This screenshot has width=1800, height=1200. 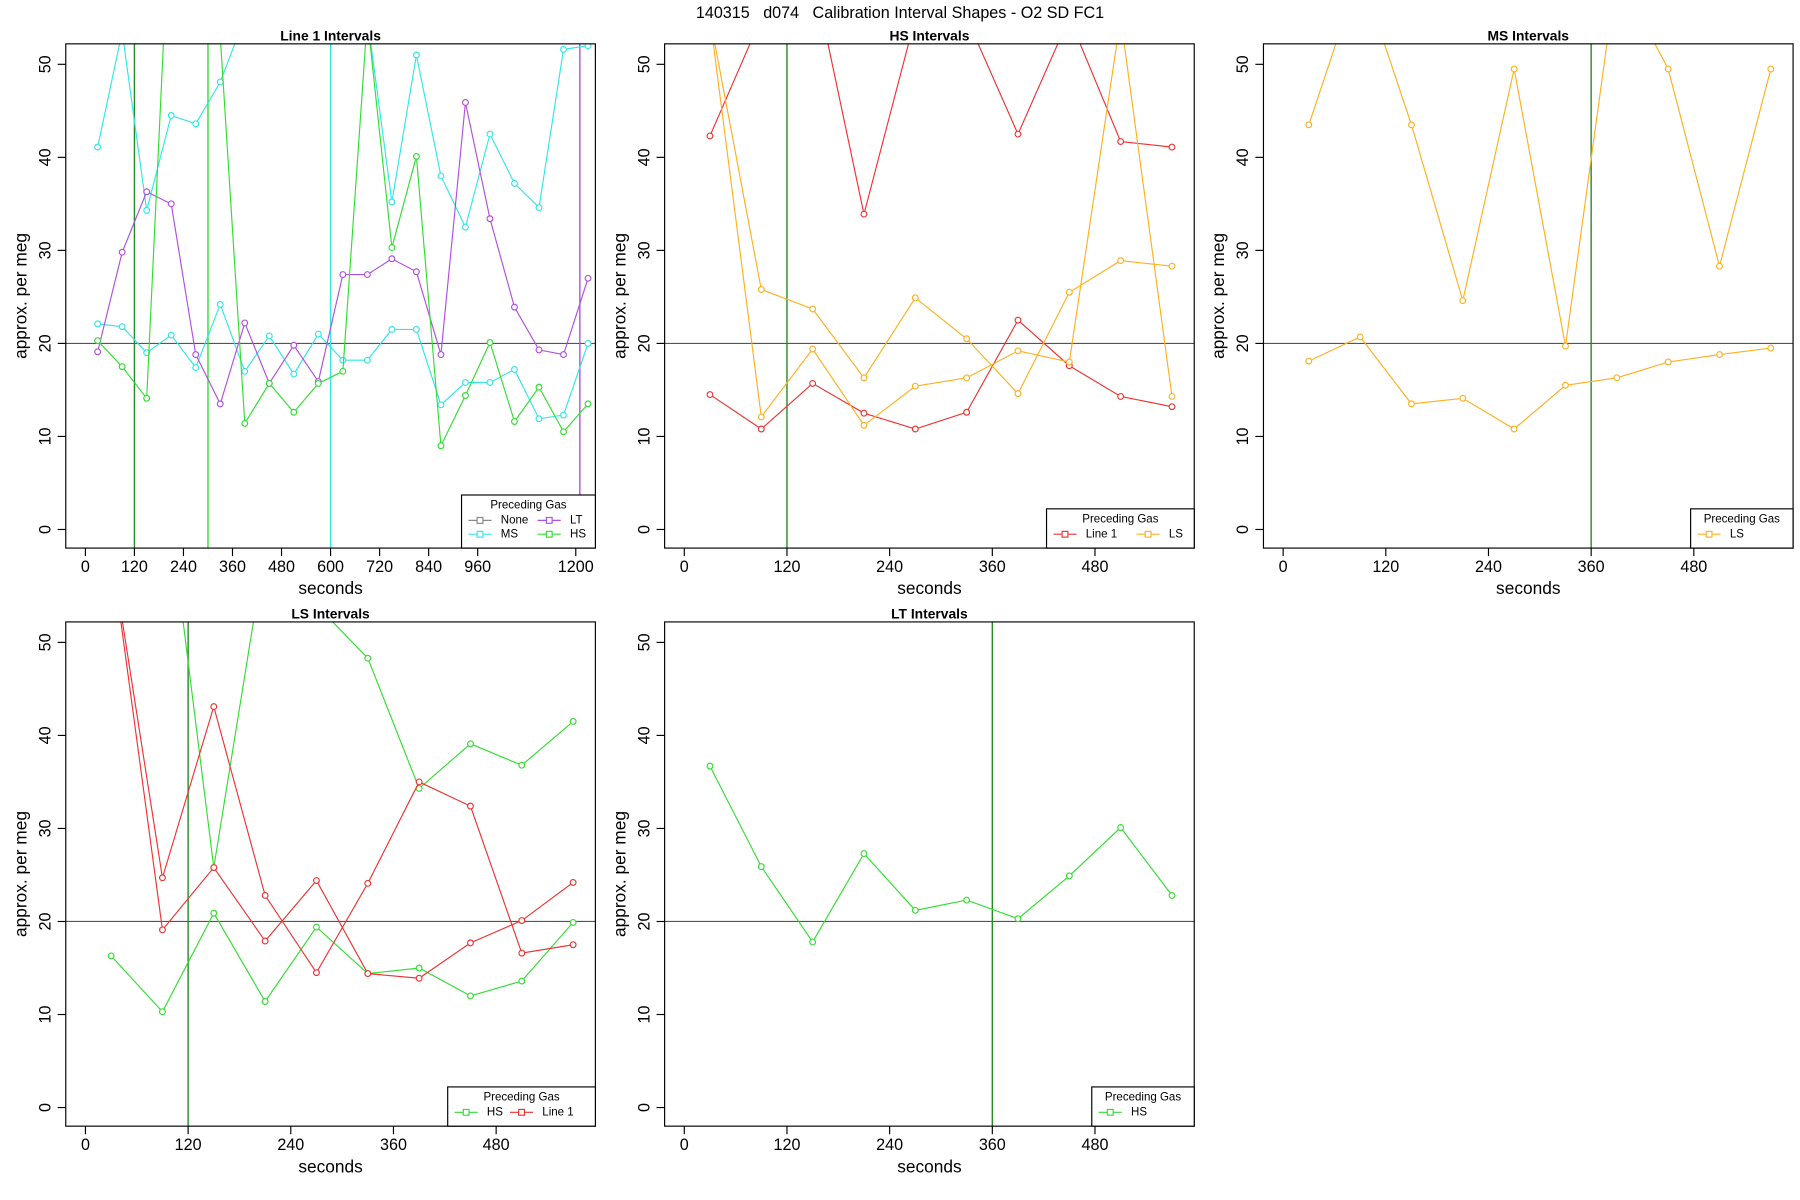 I want to click on x-tick-label: 360, so click(x=992, y=567).